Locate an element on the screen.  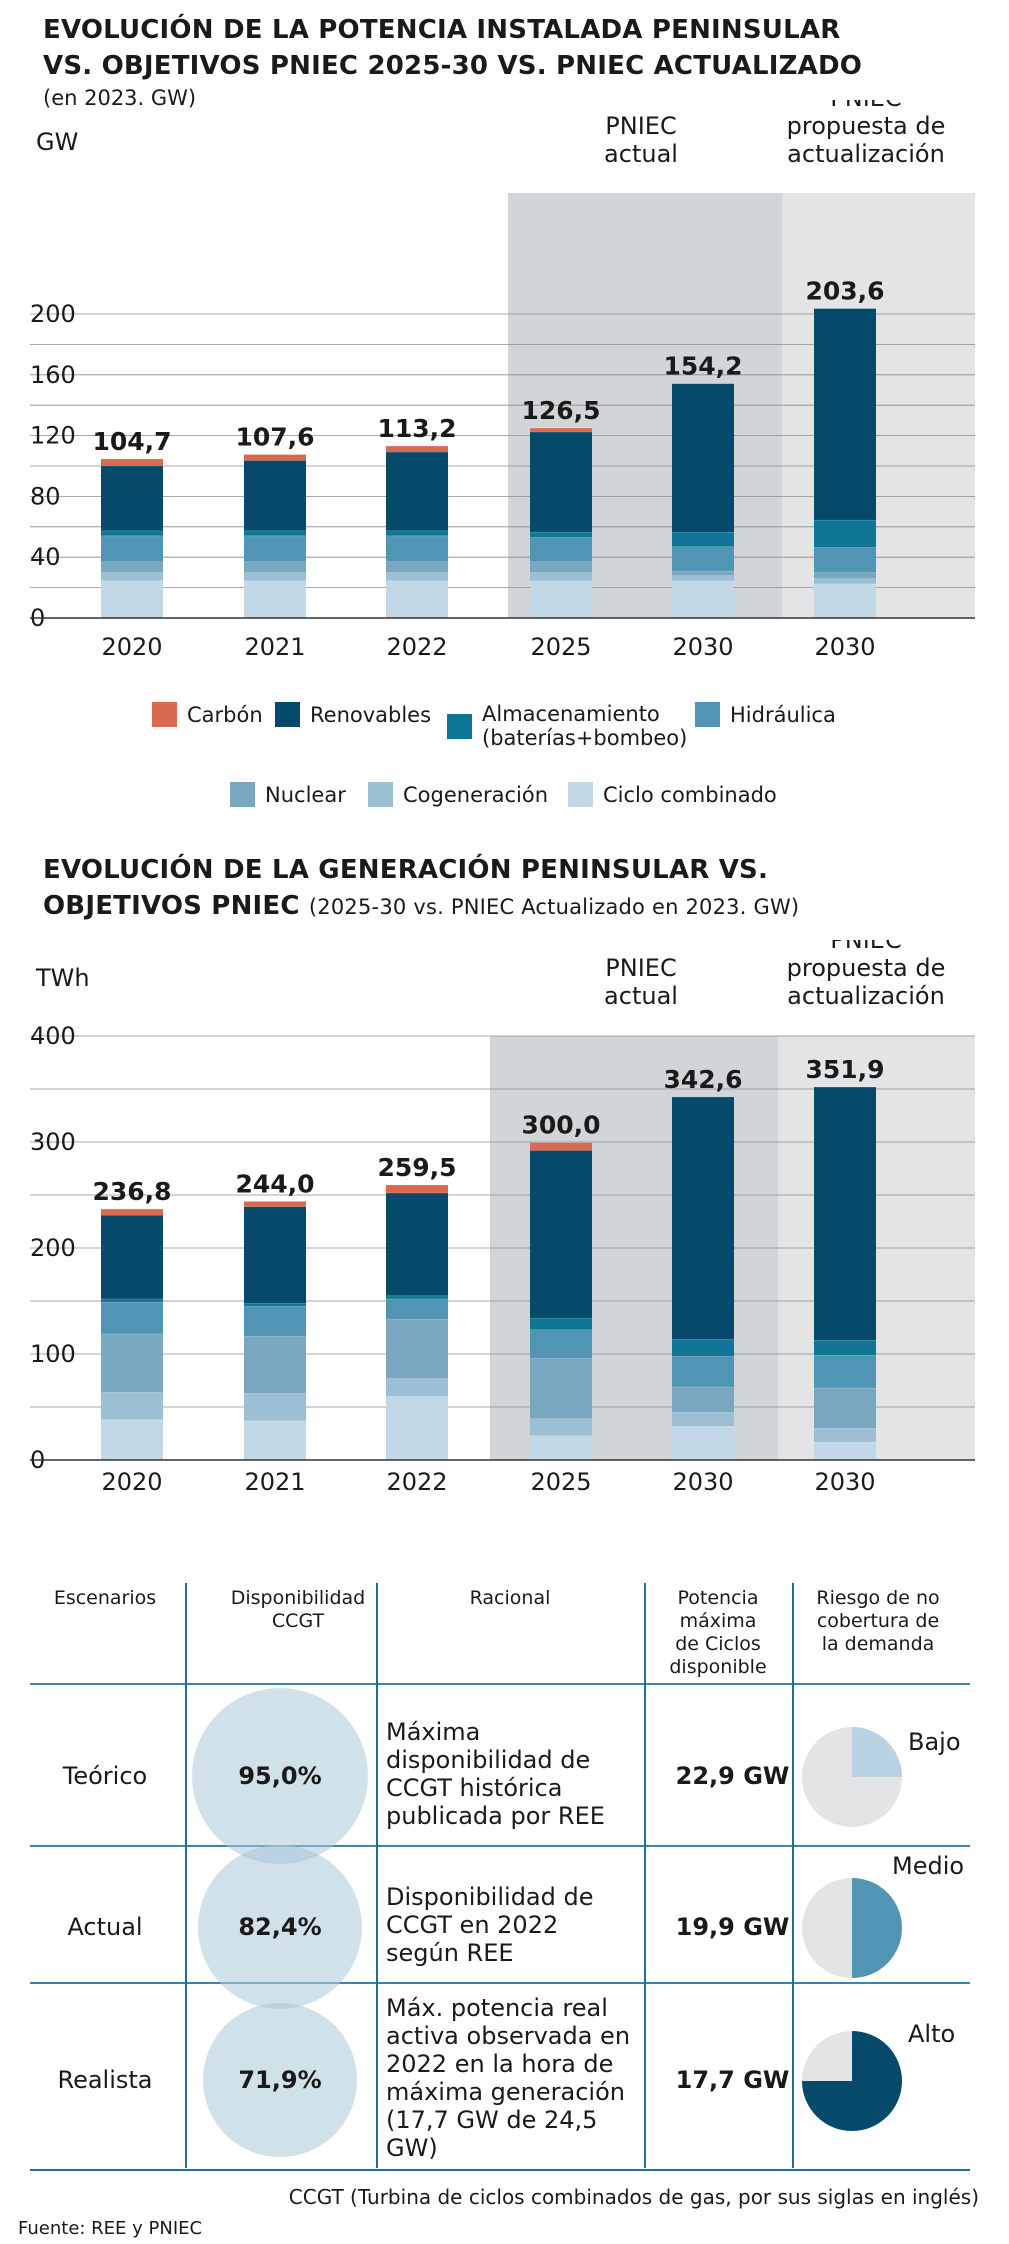
risk-label: Alto is located at coordinates (932, 2034).